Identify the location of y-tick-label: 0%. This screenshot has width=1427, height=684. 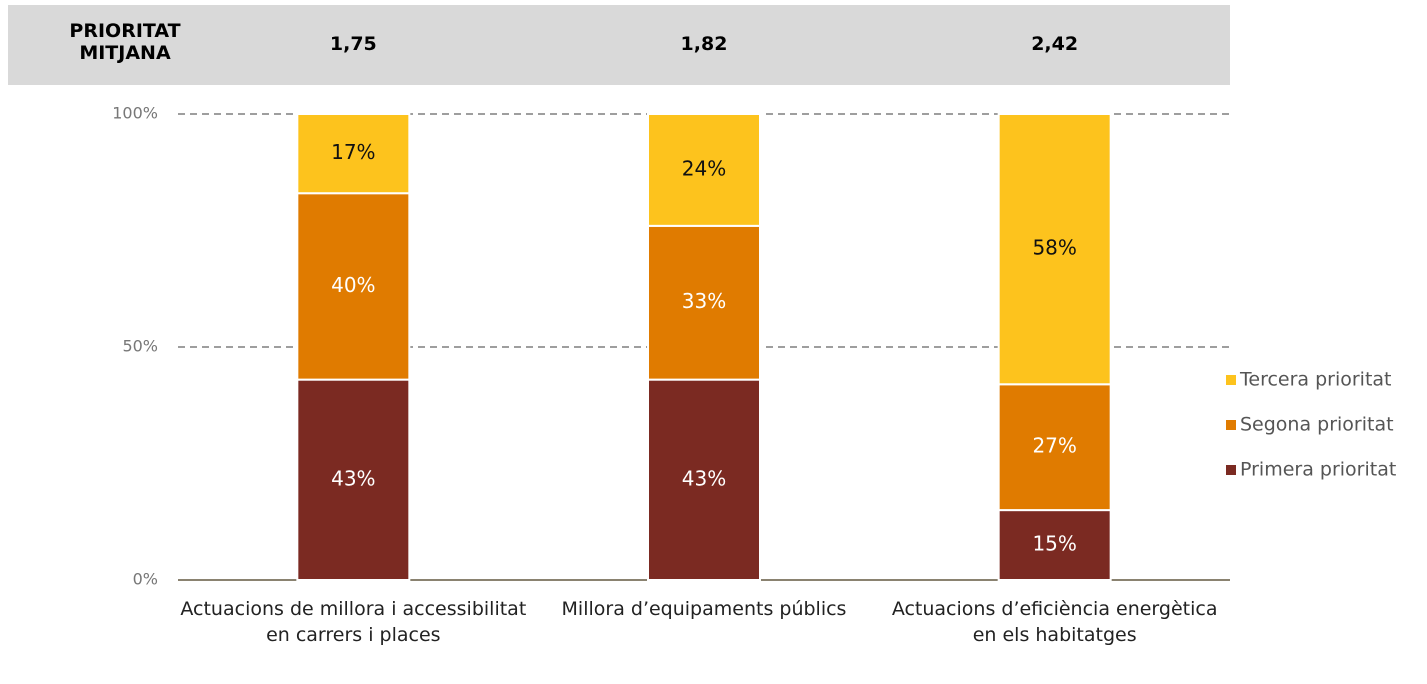
(145, 579).